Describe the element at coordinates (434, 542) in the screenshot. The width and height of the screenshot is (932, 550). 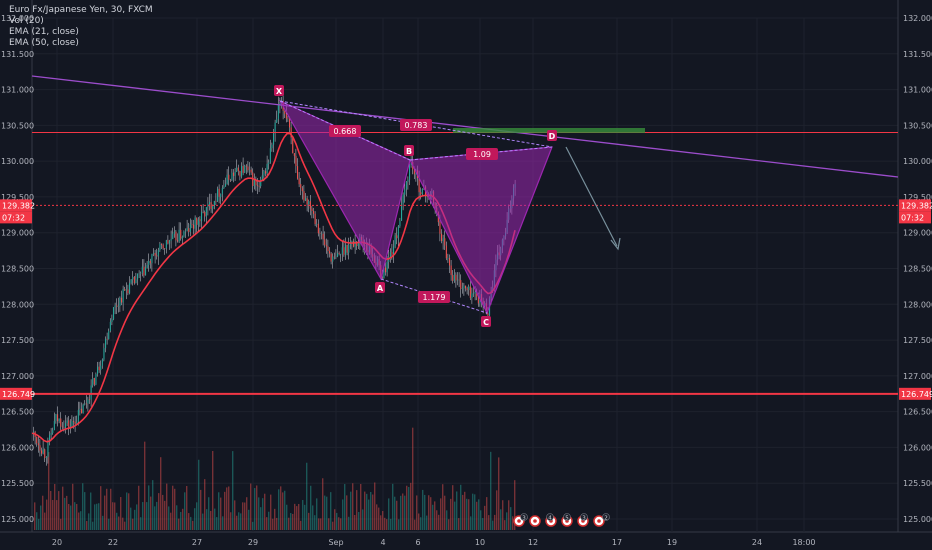
I see `time-axis: 20 22 27 29 Sep 4 6 10 12 17 19 24 18:00` at that location.